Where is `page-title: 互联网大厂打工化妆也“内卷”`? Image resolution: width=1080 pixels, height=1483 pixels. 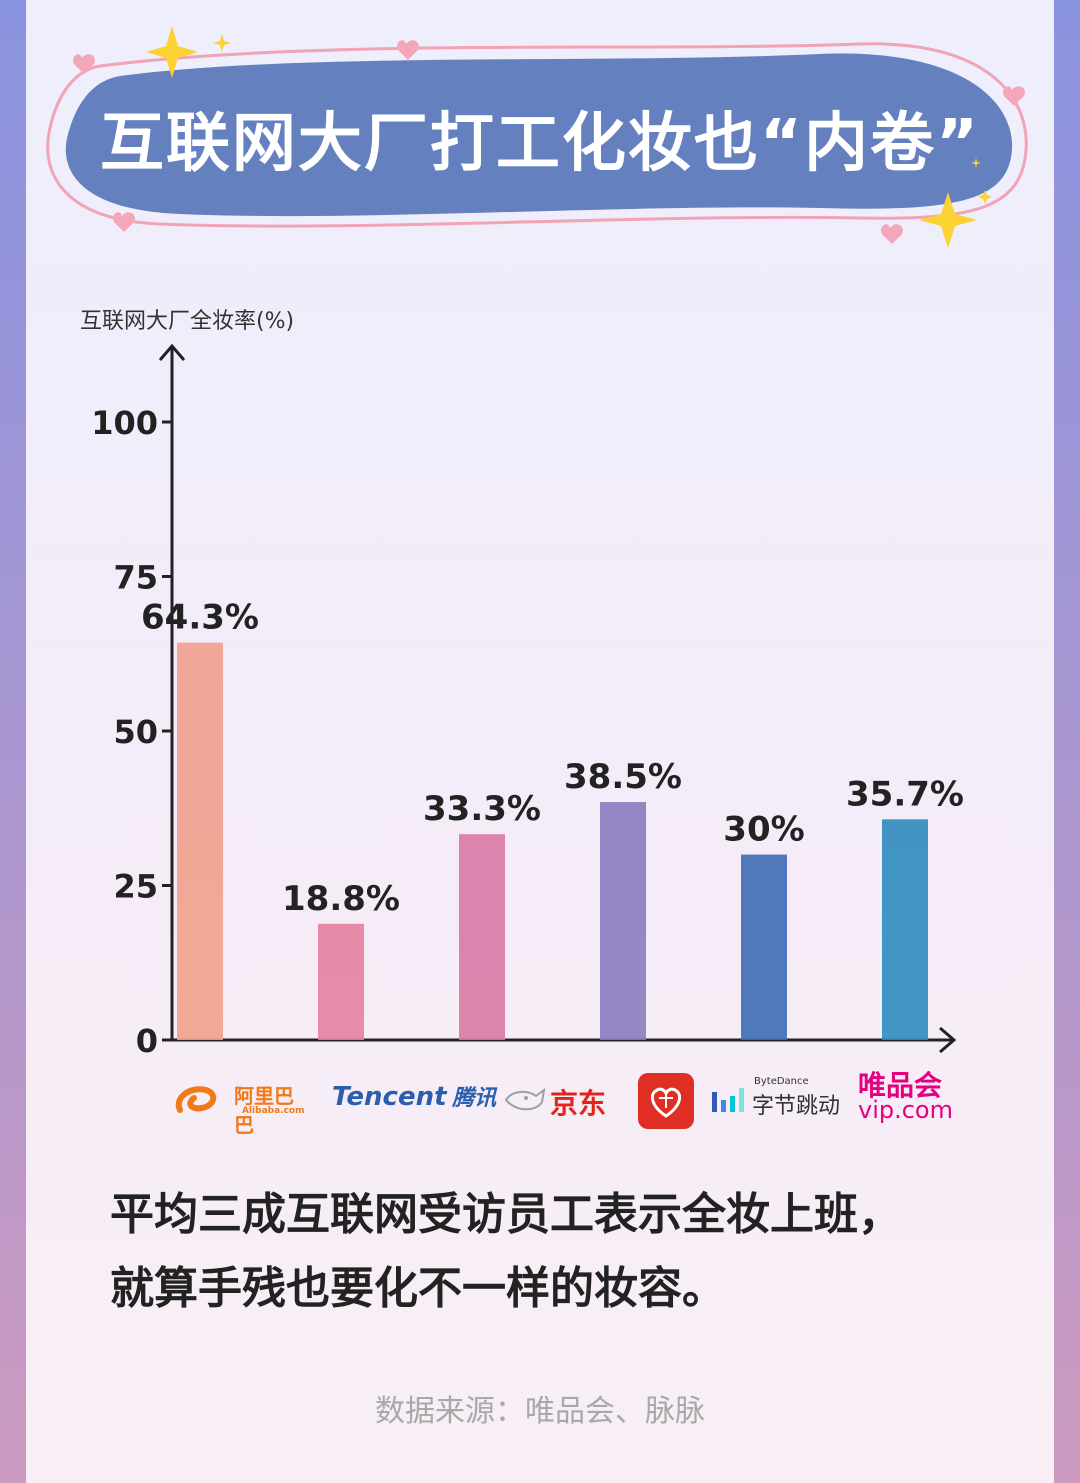 page-title: 互联网大厂打工化妆也“内卷” is located at coordinates (540, 144).